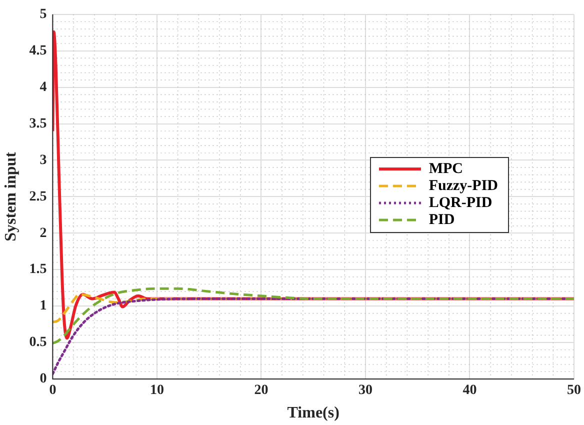 The image size is (584, 425). I want to click on x-tick-label: 40, so click(469, 390).